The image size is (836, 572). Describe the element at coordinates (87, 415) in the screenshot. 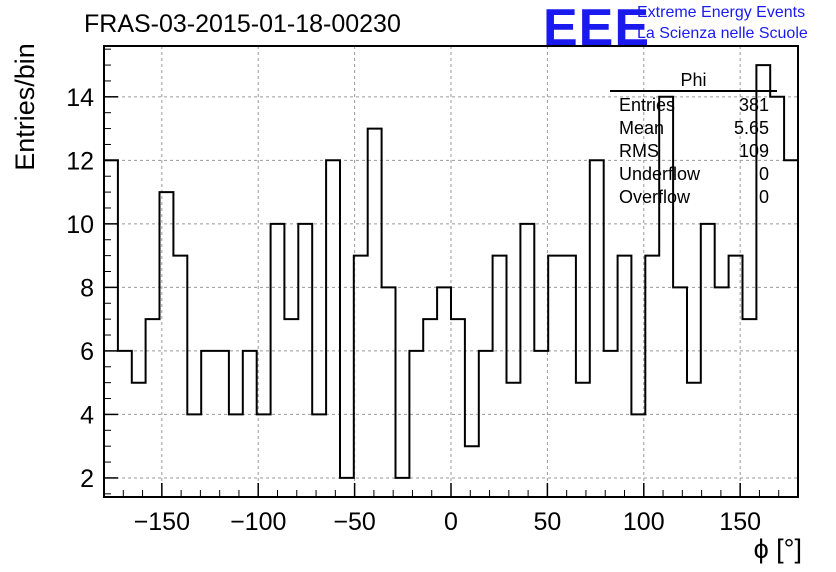

I see `y-tick-label: 4` at that location.